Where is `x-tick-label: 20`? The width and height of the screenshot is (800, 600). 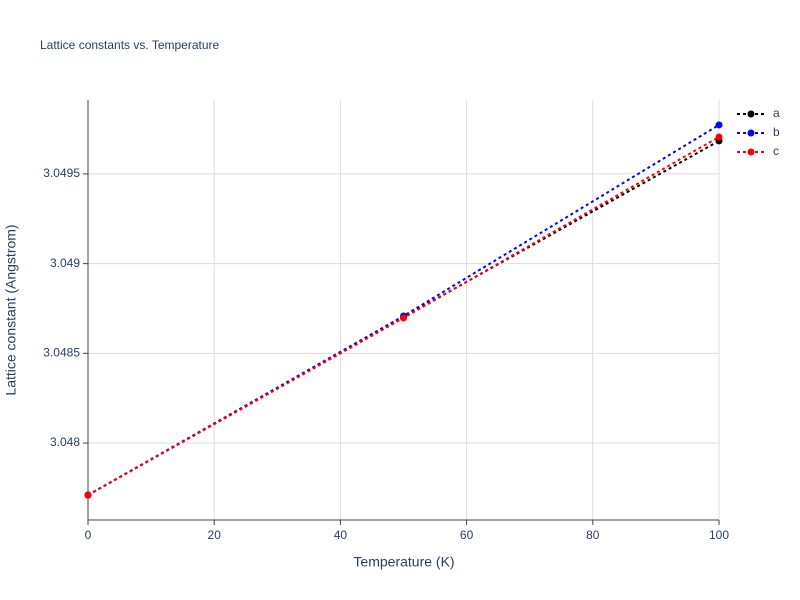 x-tick-label: 20 is located at coordinates (215, 535).